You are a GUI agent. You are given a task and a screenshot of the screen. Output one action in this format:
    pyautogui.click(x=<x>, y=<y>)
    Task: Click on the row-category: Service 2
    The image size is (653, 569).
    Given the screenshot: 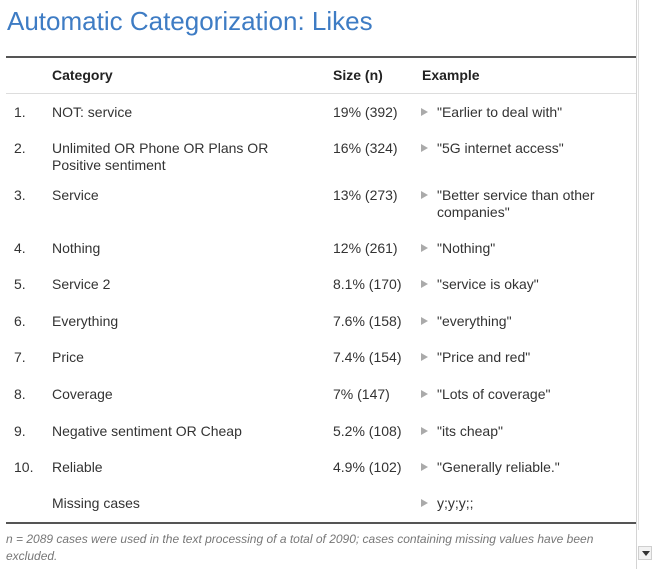 What is the action you would take?
    pyautogui.click(x=81, y=284)
    